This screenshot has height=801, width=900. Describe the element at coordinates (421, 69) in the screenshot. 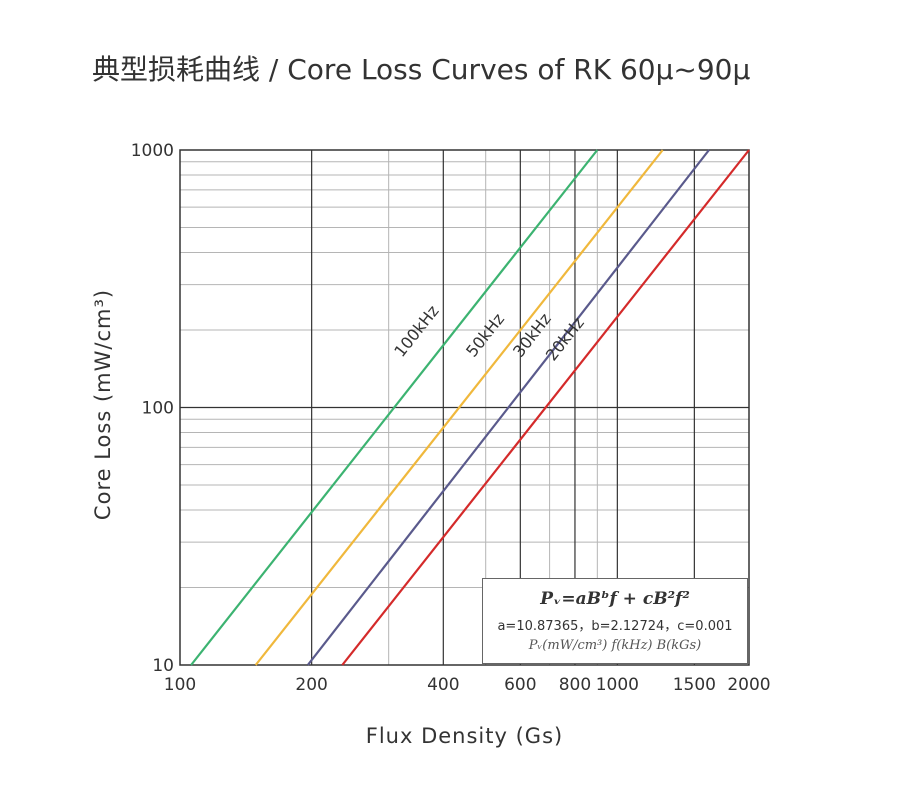

I see `chart-title: 典型损耗曲线 / Core Loss Curves of RK 60μ~90μ` at that location.